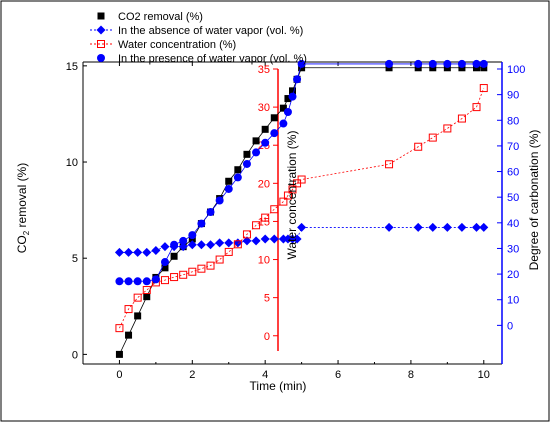 This screenshot has height=422, width=550. Describe the element at coordinates (23, 208) in the screenshot. I see `left-y-axis-label: CO2 removal (%)` at that location.